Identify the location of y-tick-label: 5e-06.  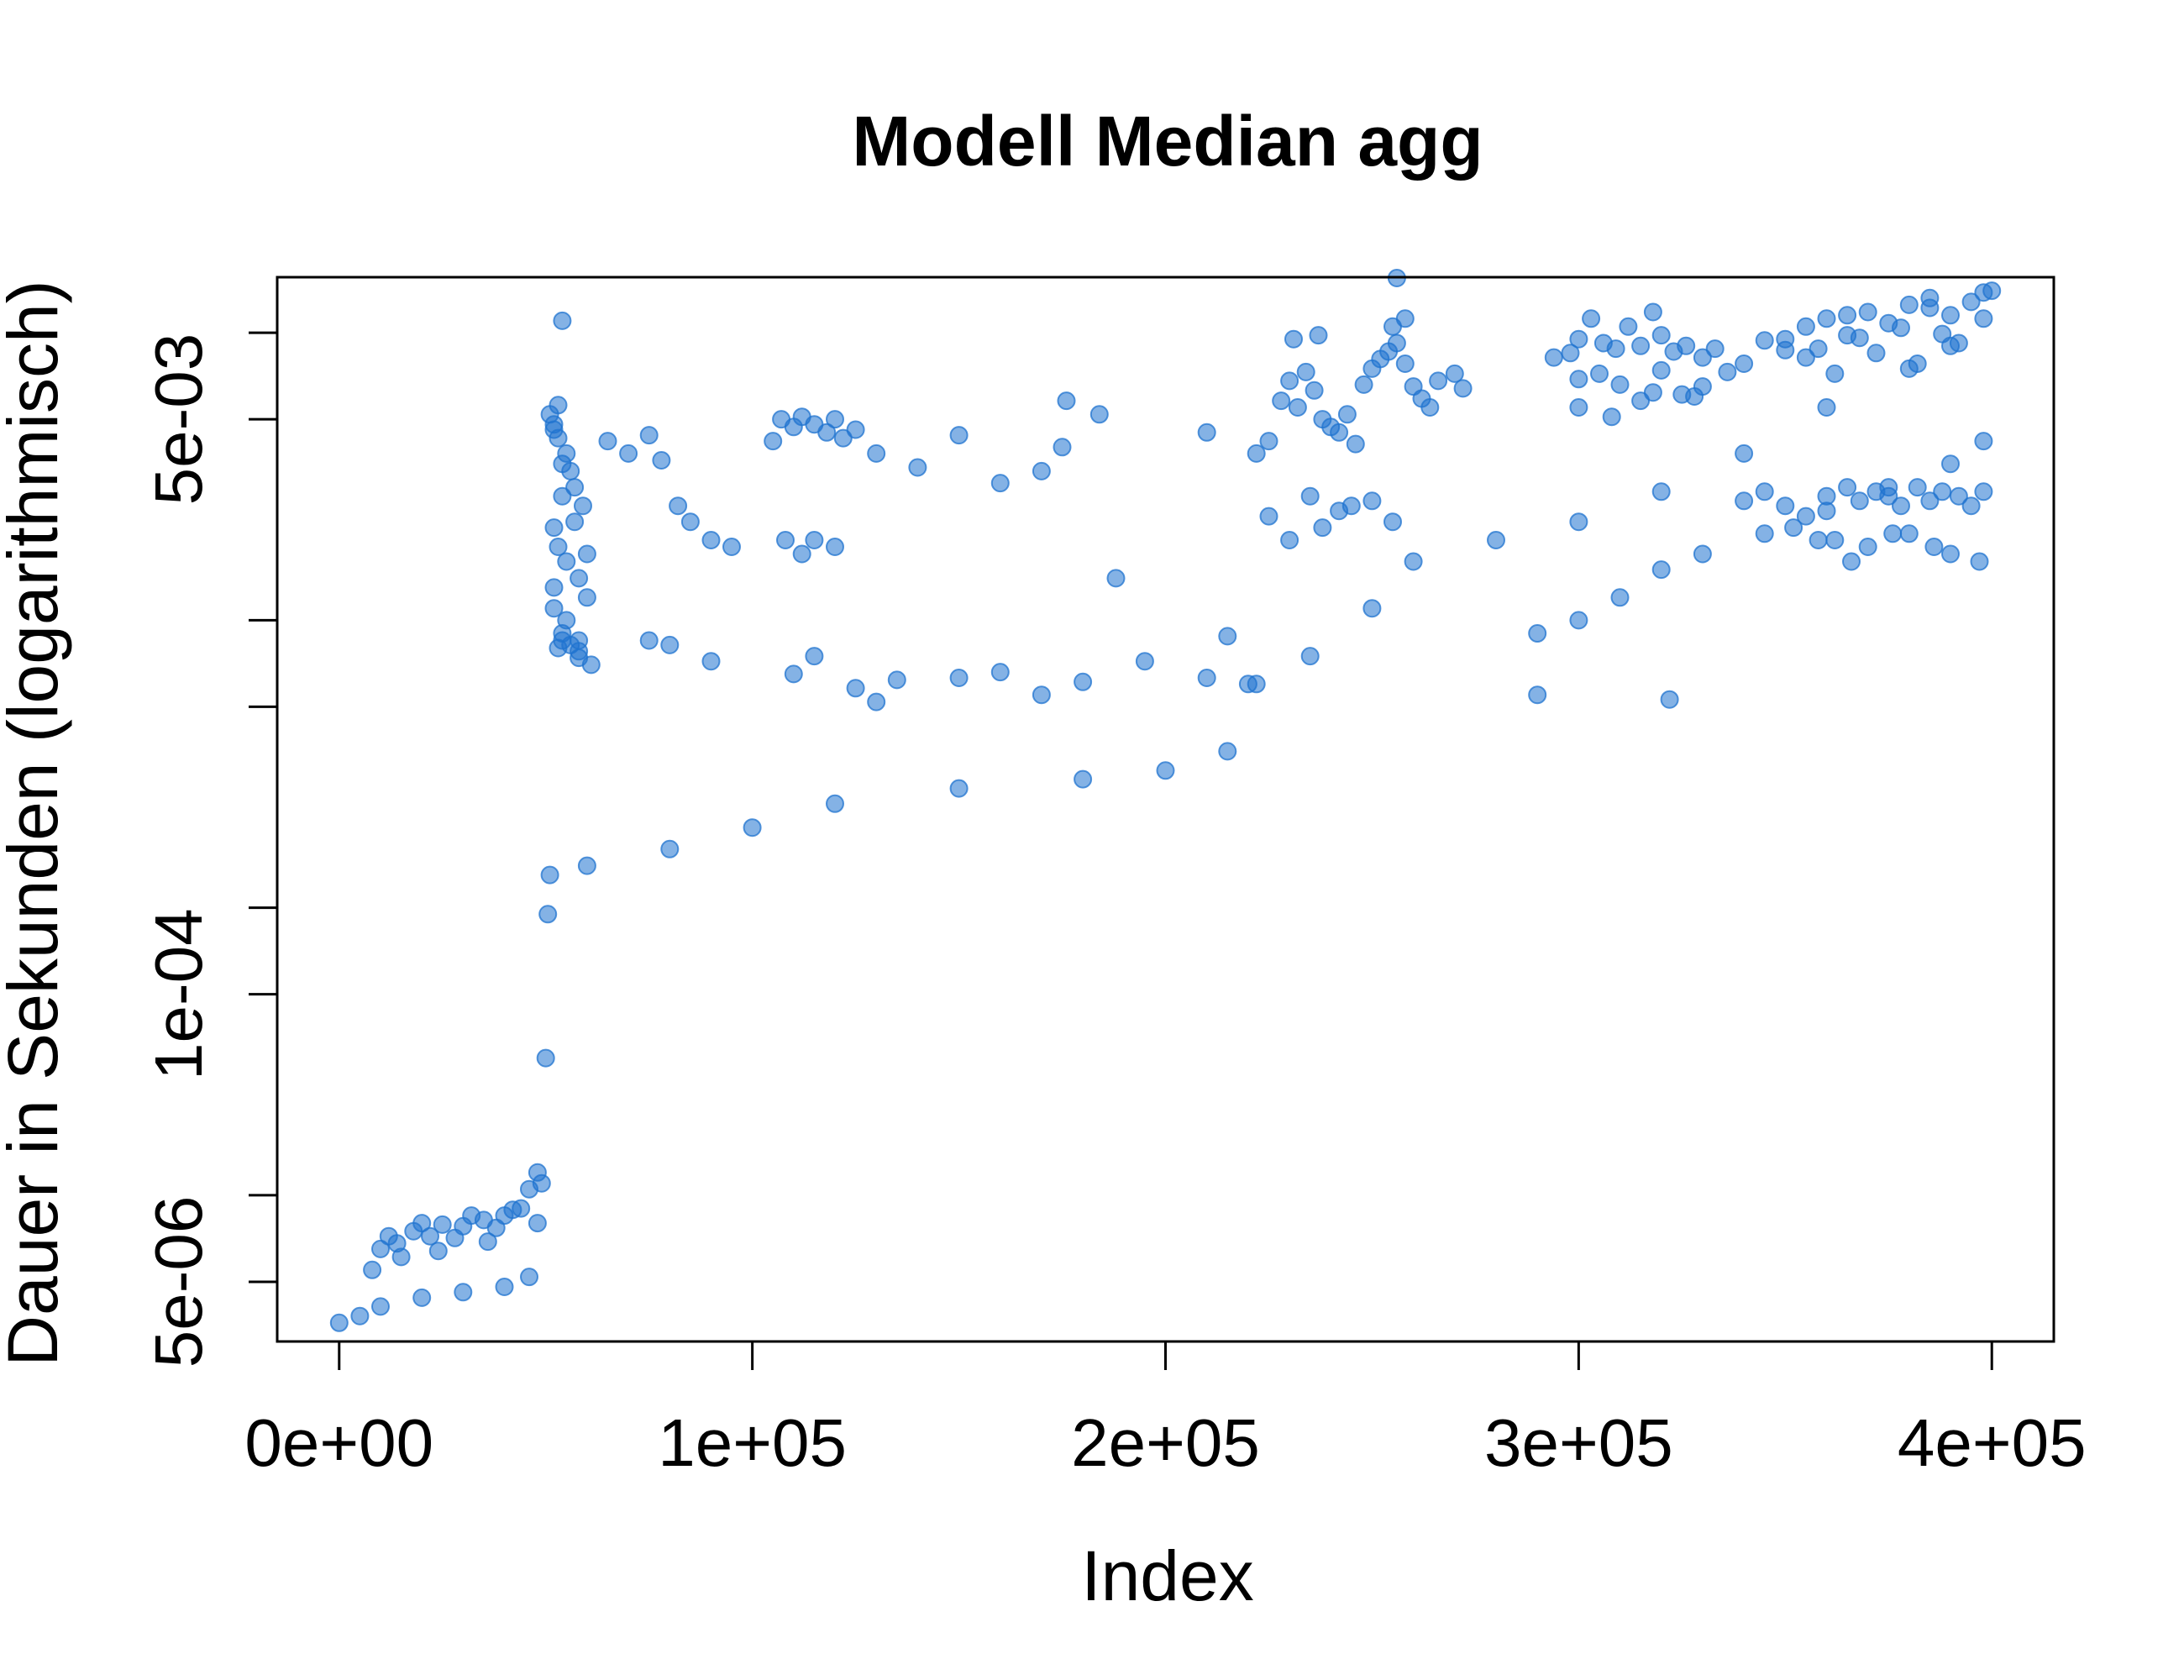
(178, 1282).